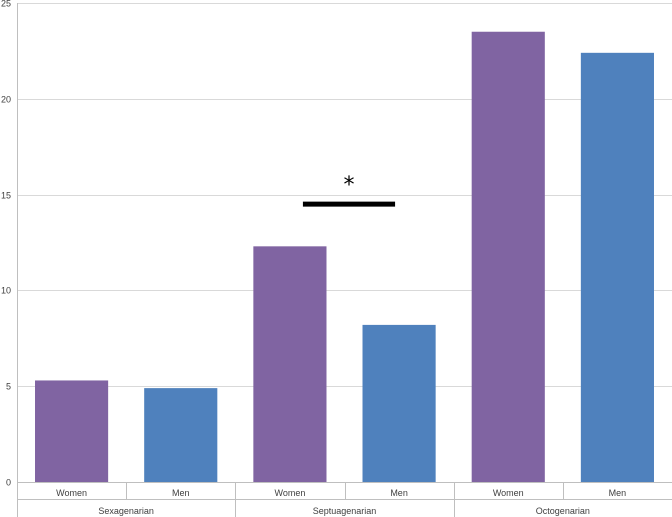 The image size is (672, 517). What do you see at coordinates (126, 511) in the screenshot?
I see `x-group-label-sexagenarian: Sexagenarian` at bounding box center [126, 511].